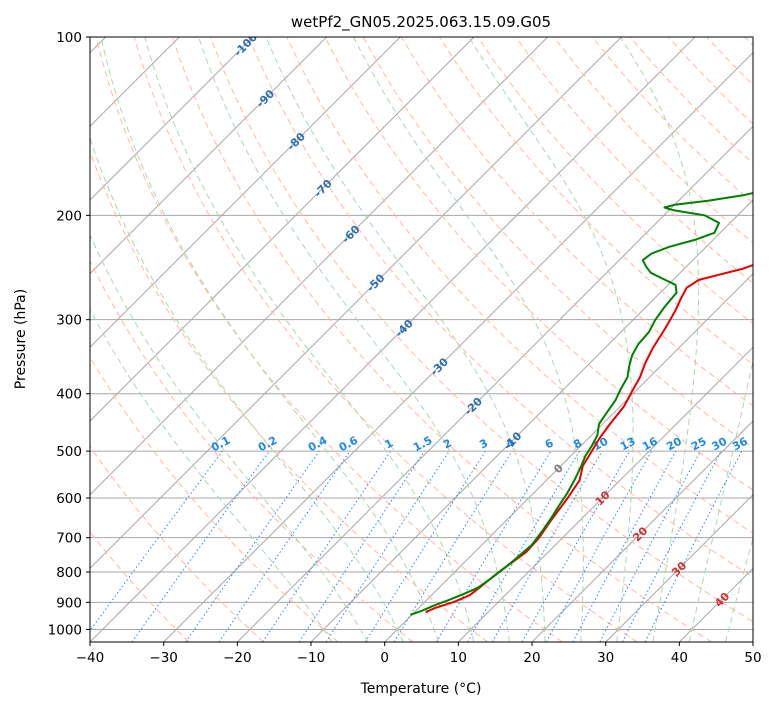 The image size is (775, 708). What do you see at coordinates (752, 658) in the screenshot?
I see `x-tick-label: 50` at bounding box center [752, 658].